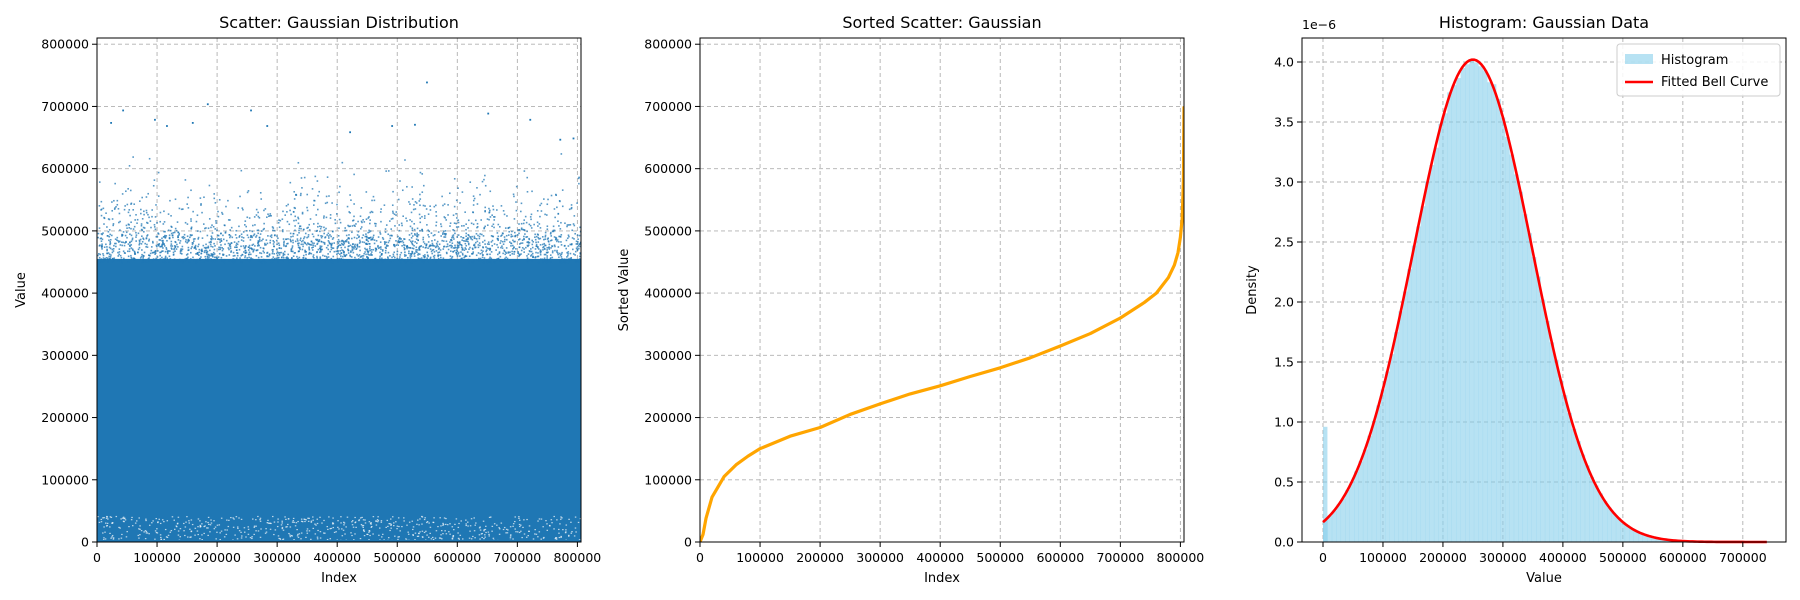 Image resolution: width=1800 pixels, height=600 pixels. I want to click on y-tick-label: 0.5, so click(1284, 482).